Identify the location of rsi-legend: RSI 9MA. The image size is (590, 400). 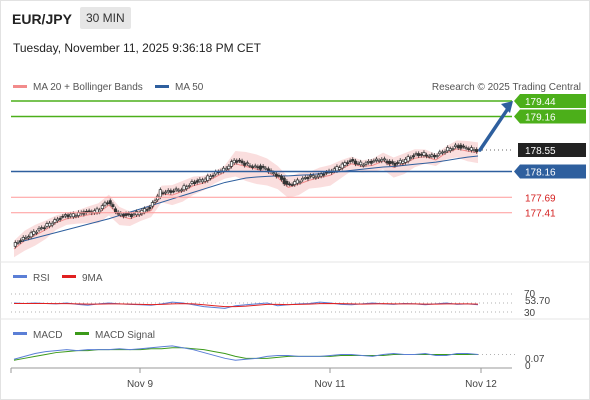
(58, 278).